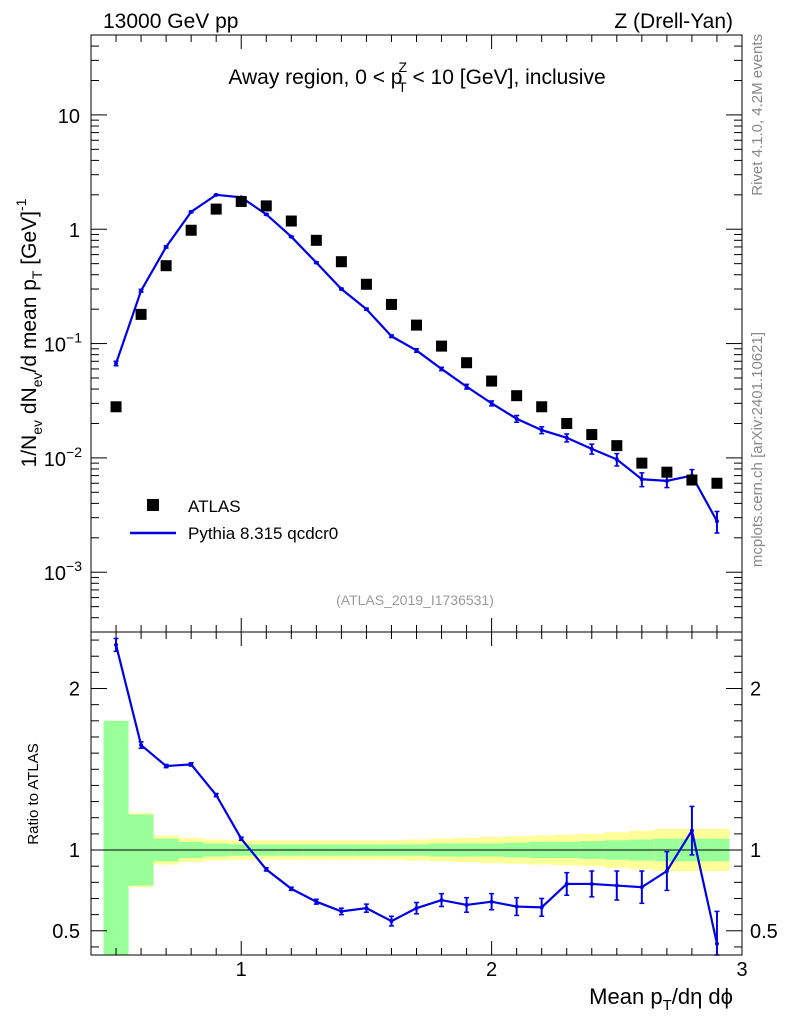 This screenshot has height=1024, width=786. I want to click on plot-title-rest: < 10 [GeV], inclusive, so click(506, 77).